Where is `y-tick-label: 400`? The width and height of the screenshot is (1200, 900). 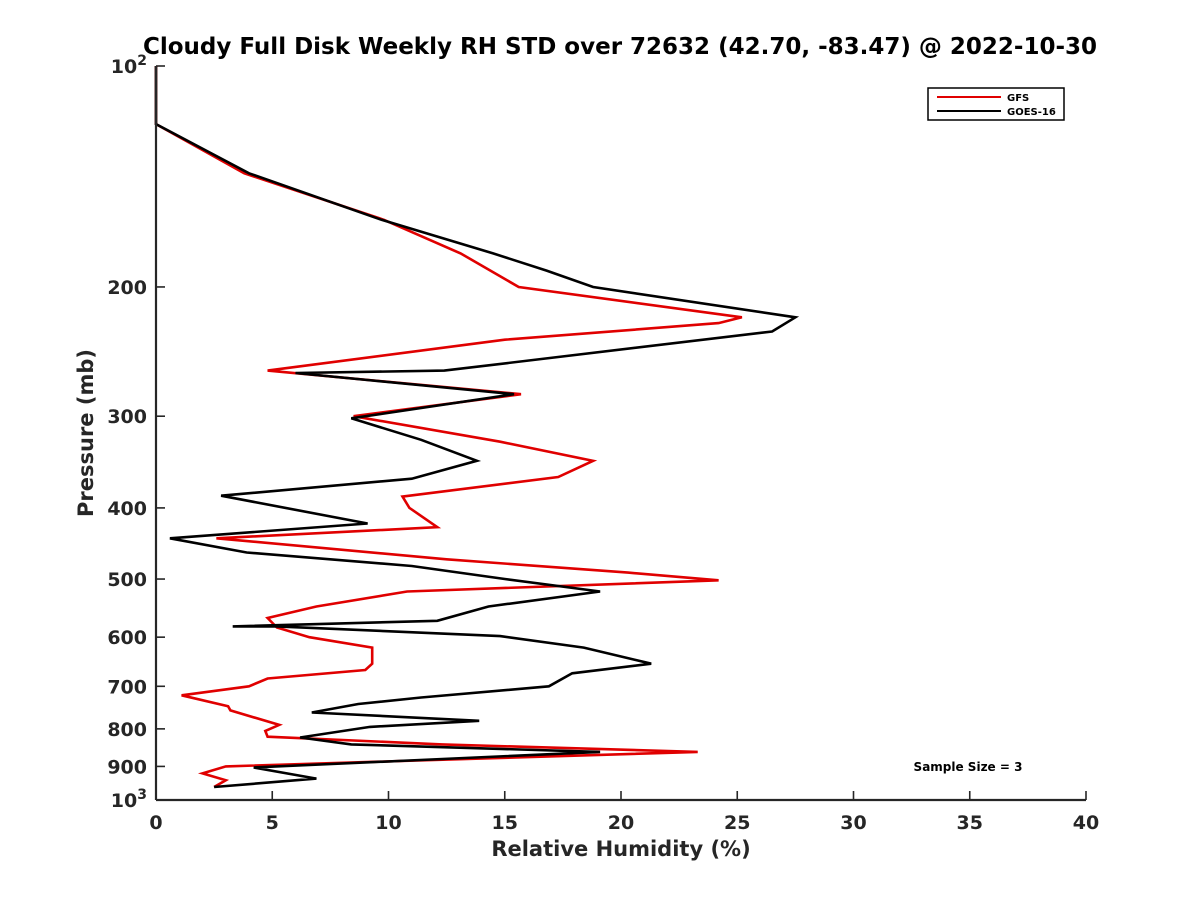 y-tick-label: 400 is located at coordinates (127, 509).